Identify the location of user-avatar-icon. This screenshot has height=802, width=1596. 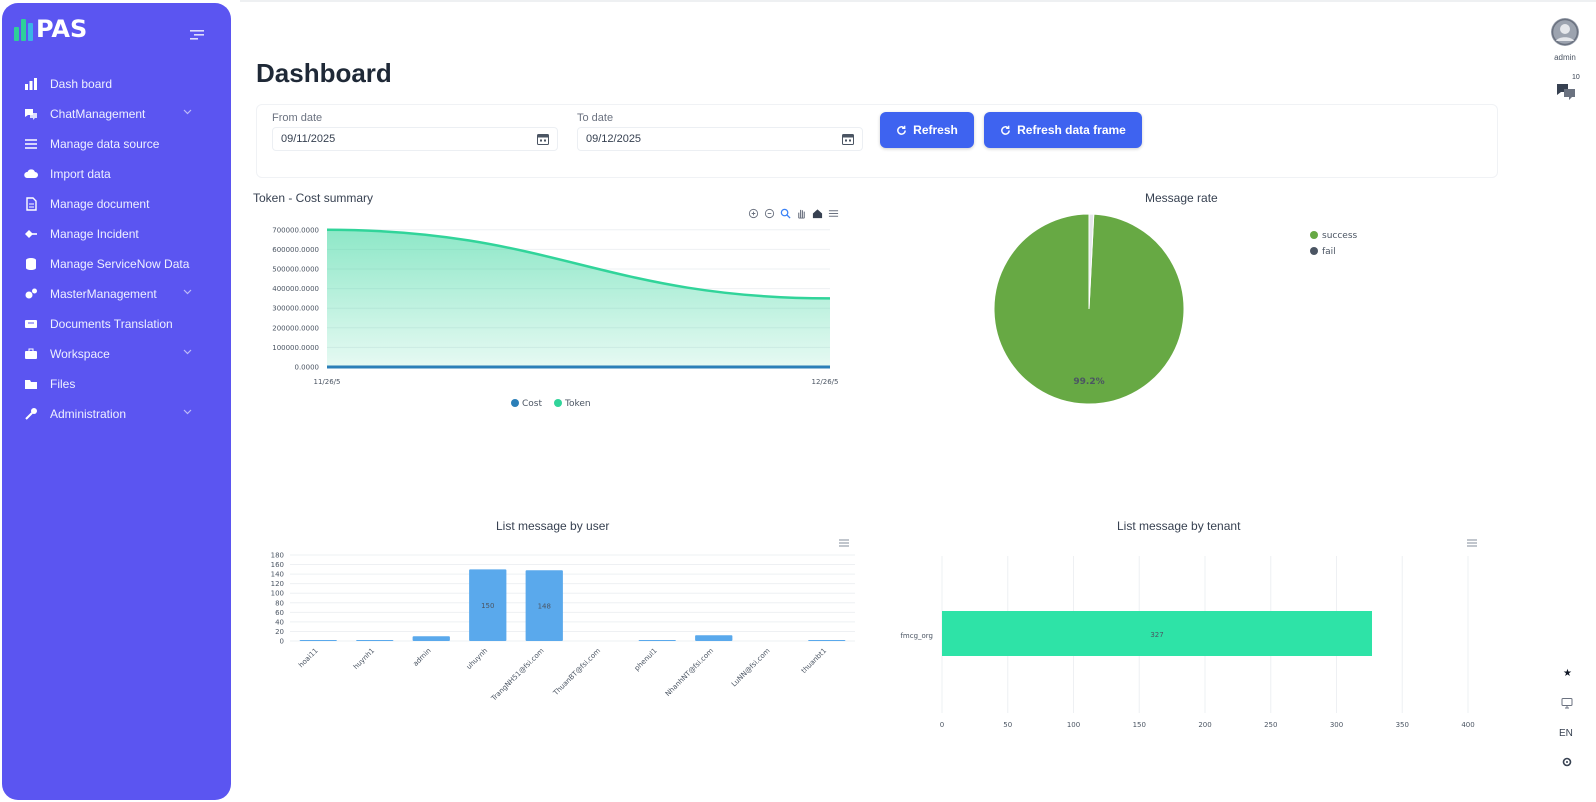
(1565, 32).